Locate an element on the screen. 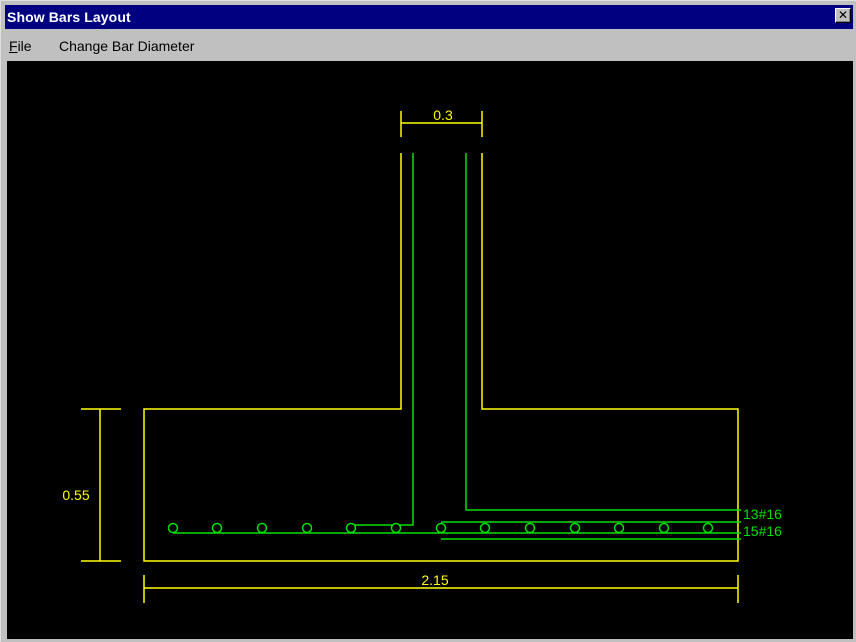 Image resolution: width=856 pixels, height=642 pixels. menu-change-bar-diameter: Change Bar Diameter is located at coordinates (126, 46).